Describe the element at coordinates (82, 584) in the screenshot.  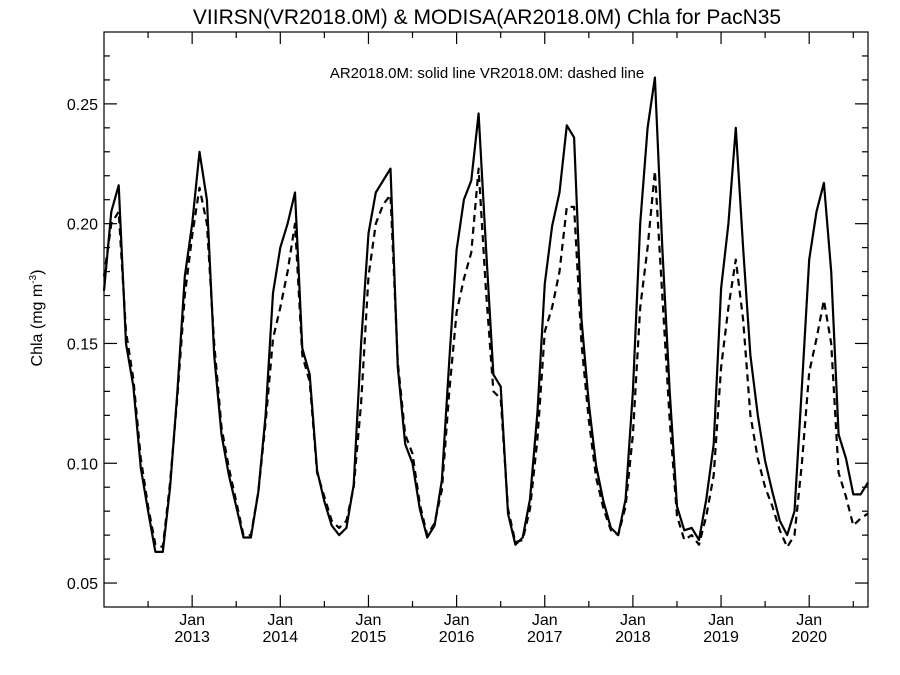
I see `y-tick-label: 0.05` at that location.